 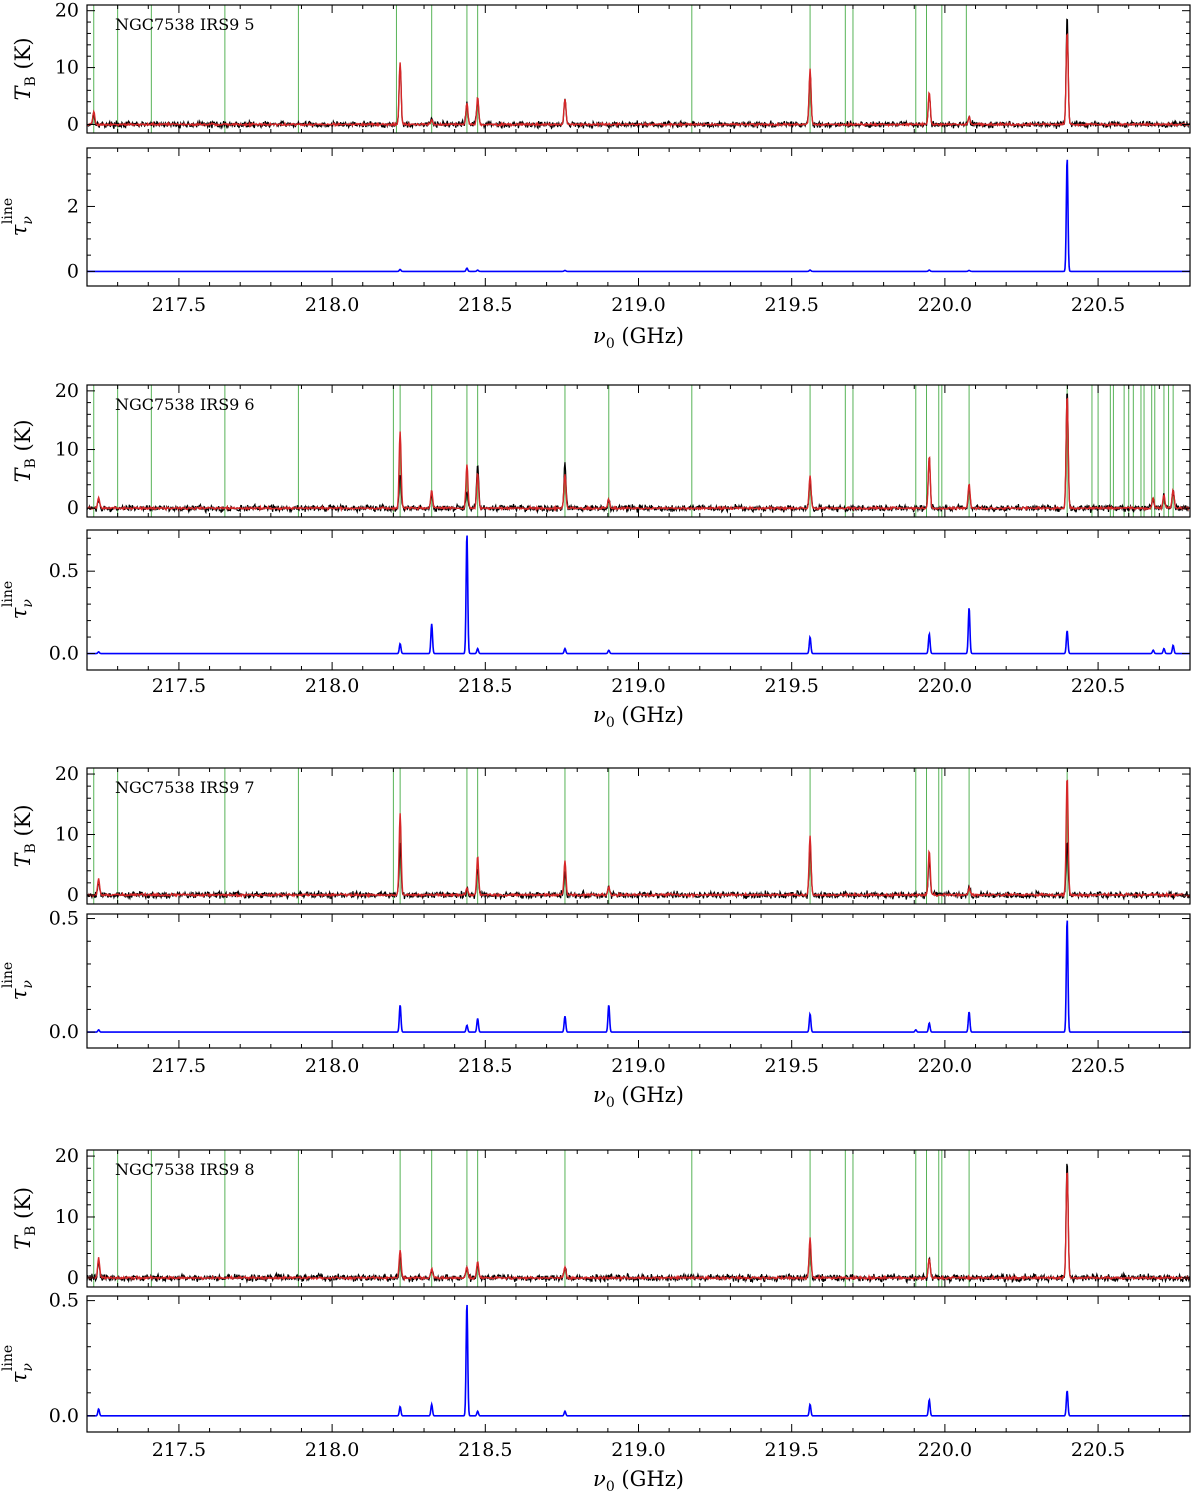 I want to click on source-label: NGC7538 IRS9 8, so click(x=185, y=1169).